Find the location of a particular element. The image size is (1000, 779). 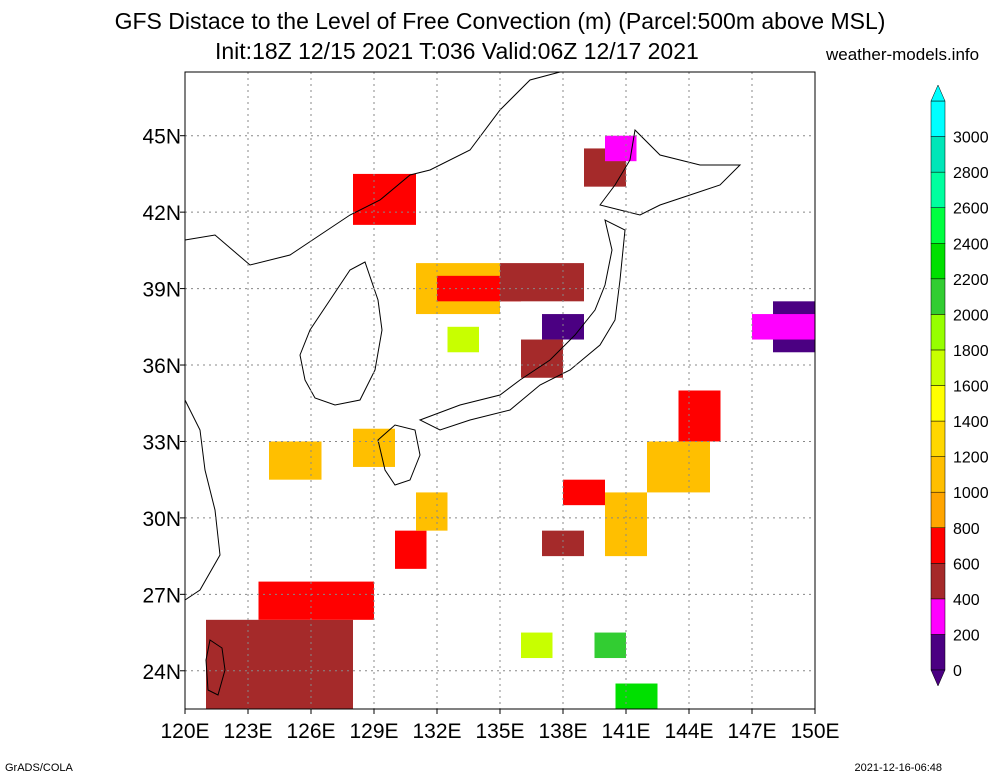

latitude-tick-label: 30N is located at coordinates (161, 519).